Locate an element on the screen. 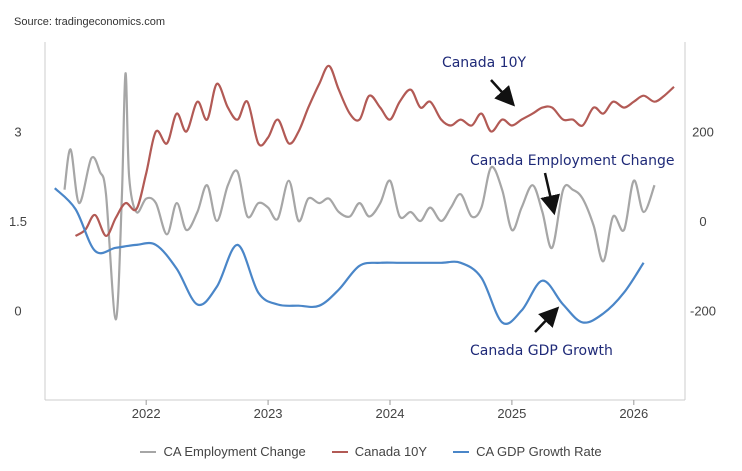 This screenshot has height=471, width=742. x-tick-label: 2026 is located at coordinates (633, 413).